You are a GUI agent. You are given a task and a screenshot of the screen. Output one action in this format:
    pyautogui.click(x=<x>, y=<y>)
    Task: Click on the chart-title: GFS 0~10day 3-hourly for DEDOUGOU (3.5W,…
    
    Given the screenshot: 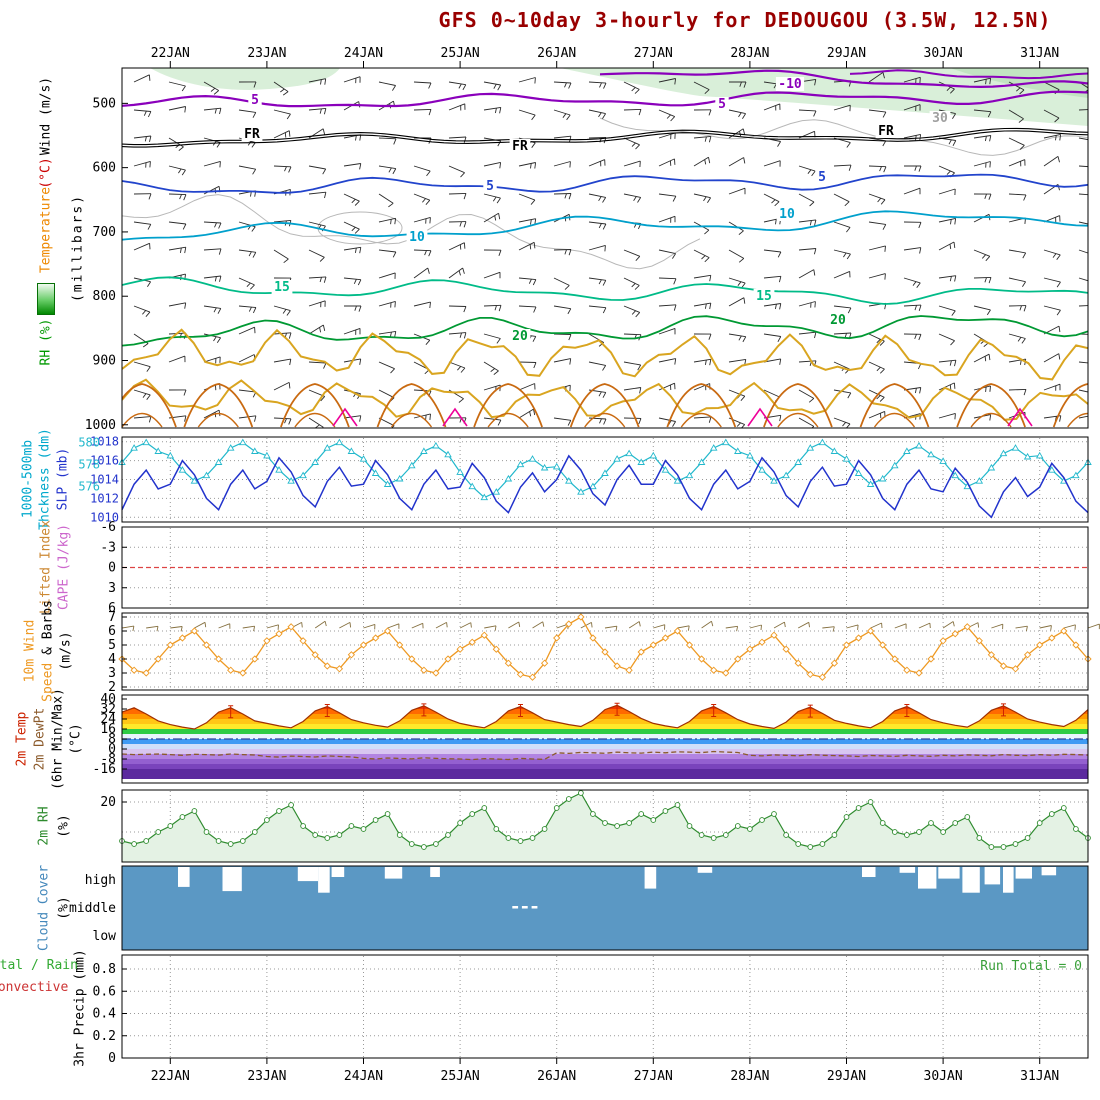 What is the action you would take?
    pyautogui.click(x=745, y=20)
    